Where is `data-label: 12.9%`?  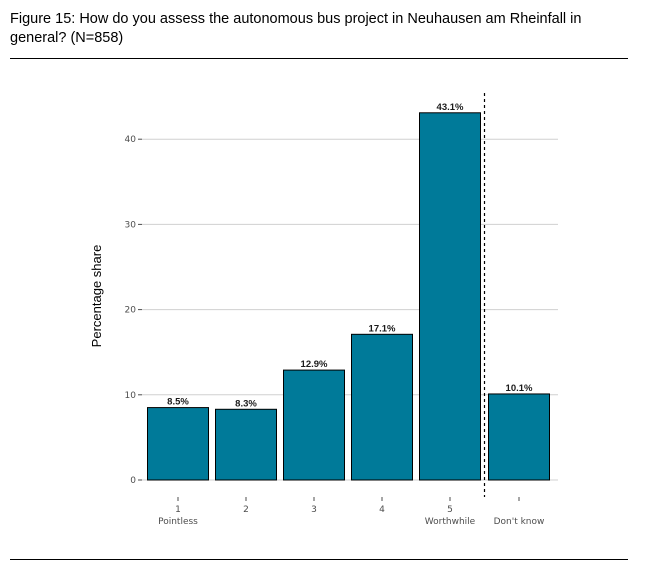
data-label: 12.9% is located at coordinates (314, 364).